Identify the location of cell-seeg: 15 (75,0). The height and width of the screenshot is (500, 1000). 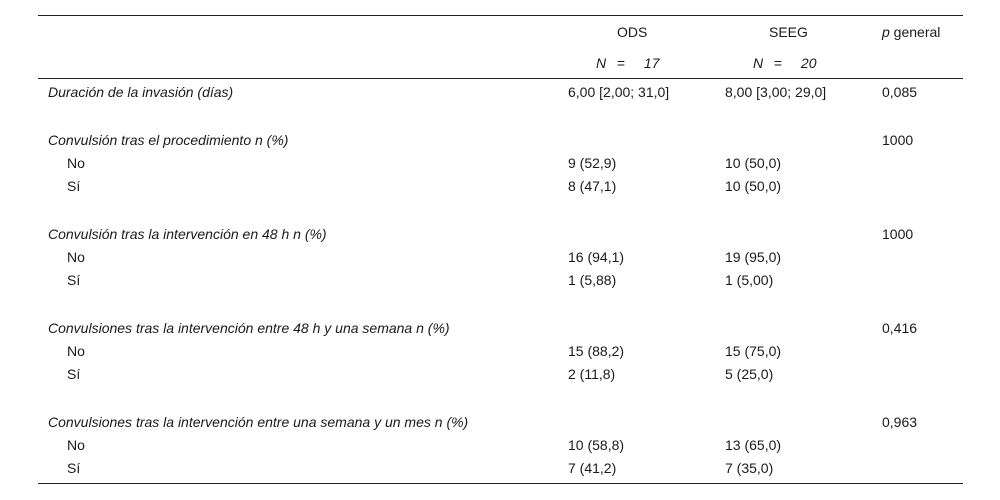
(753, 351).